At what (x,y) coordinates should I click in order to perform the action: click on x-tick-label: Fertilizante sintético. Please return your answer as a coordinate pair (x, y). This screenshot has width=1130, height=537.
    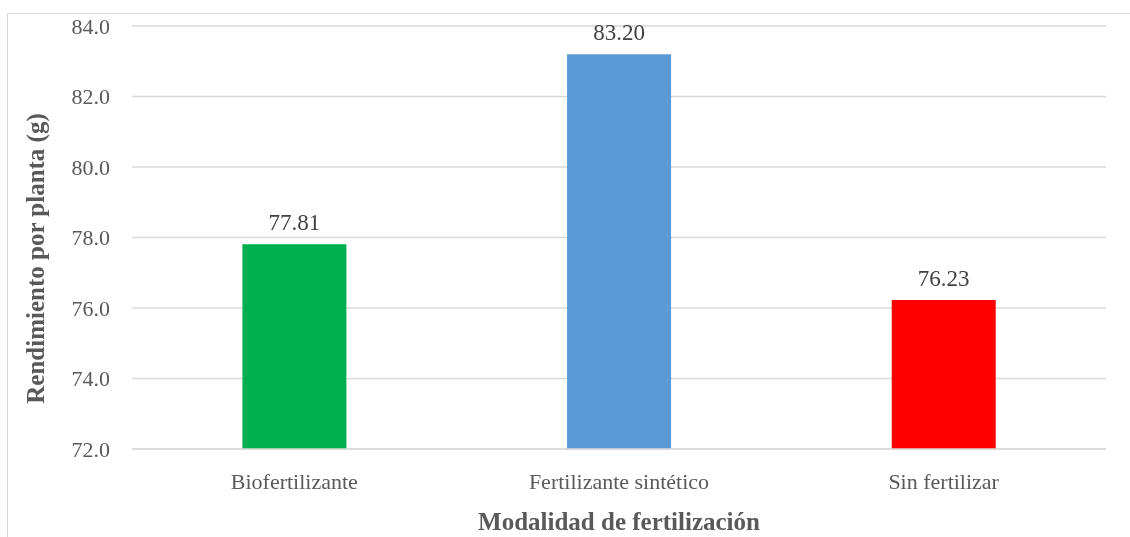
    Looking at the image, I should click on (619, 481).